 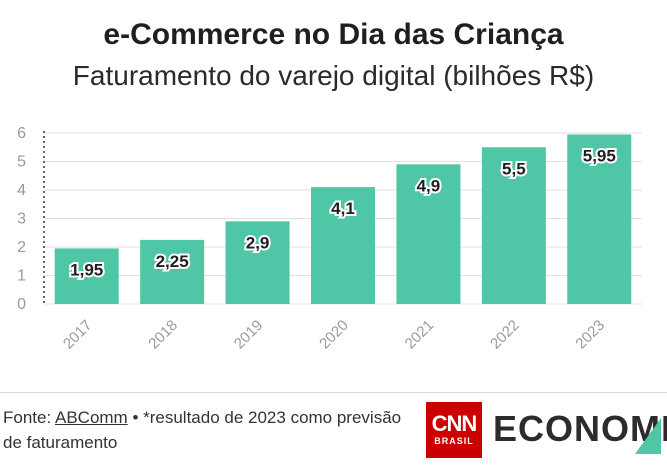 What do you see at coordinates (163, 335) in the screenshot?
I see `x-tick-label: 2018` at bounding box center [163, 335].